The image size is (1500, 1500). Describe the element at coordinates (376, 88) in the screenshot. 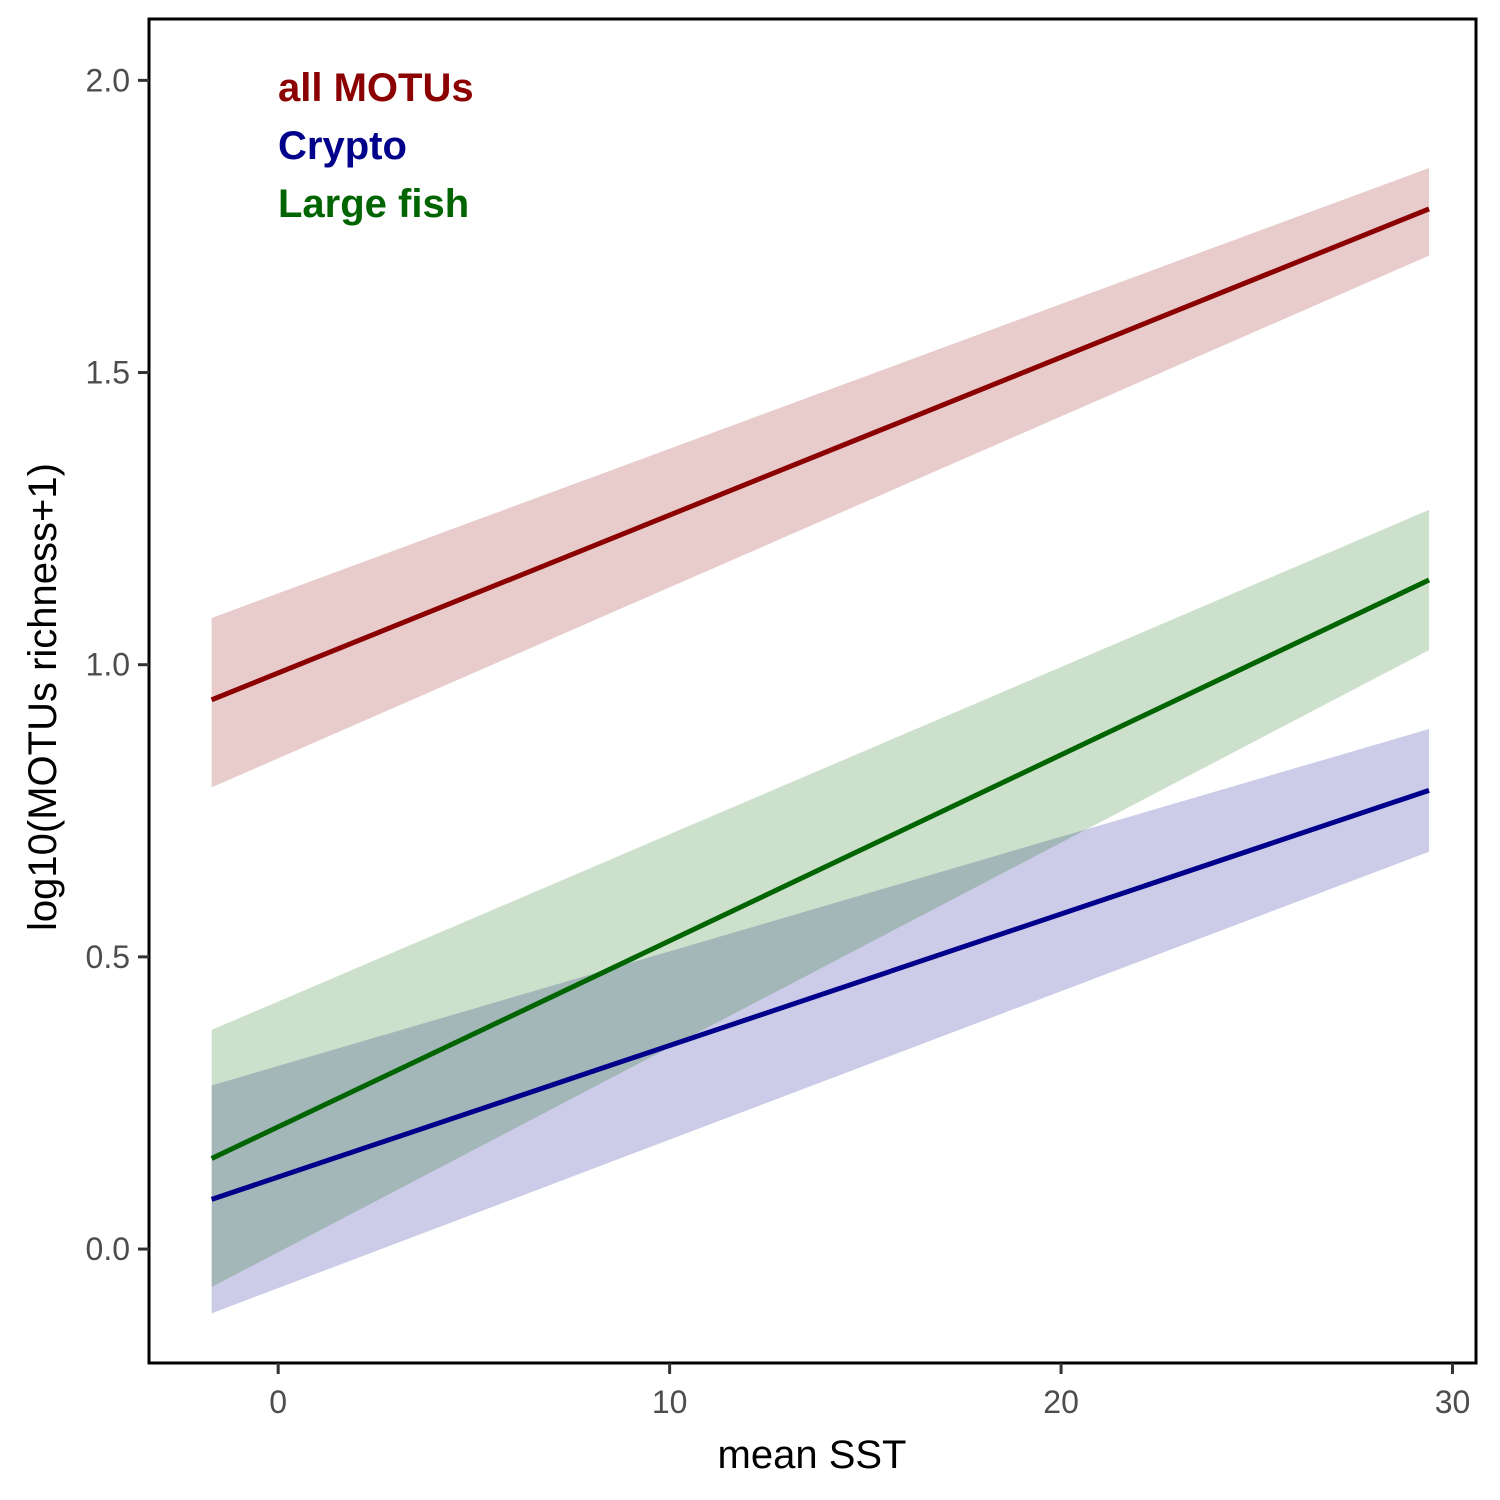

I see `legend-label-all-motus: all MOTUs` at that location.